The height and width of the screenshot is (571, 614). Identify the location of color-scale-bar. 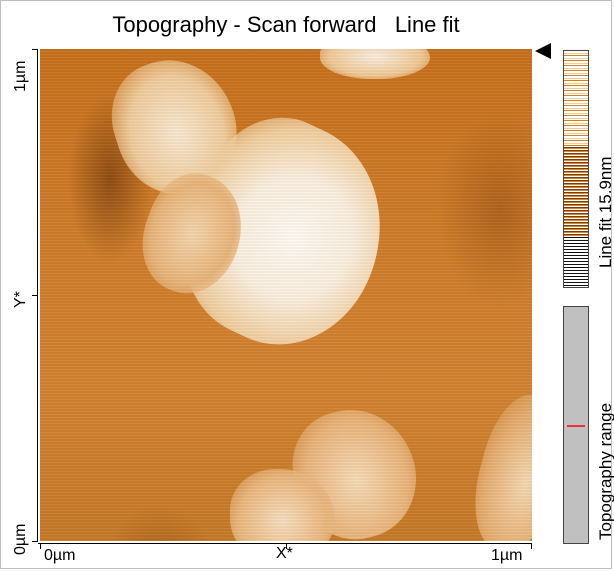
(576, 169).